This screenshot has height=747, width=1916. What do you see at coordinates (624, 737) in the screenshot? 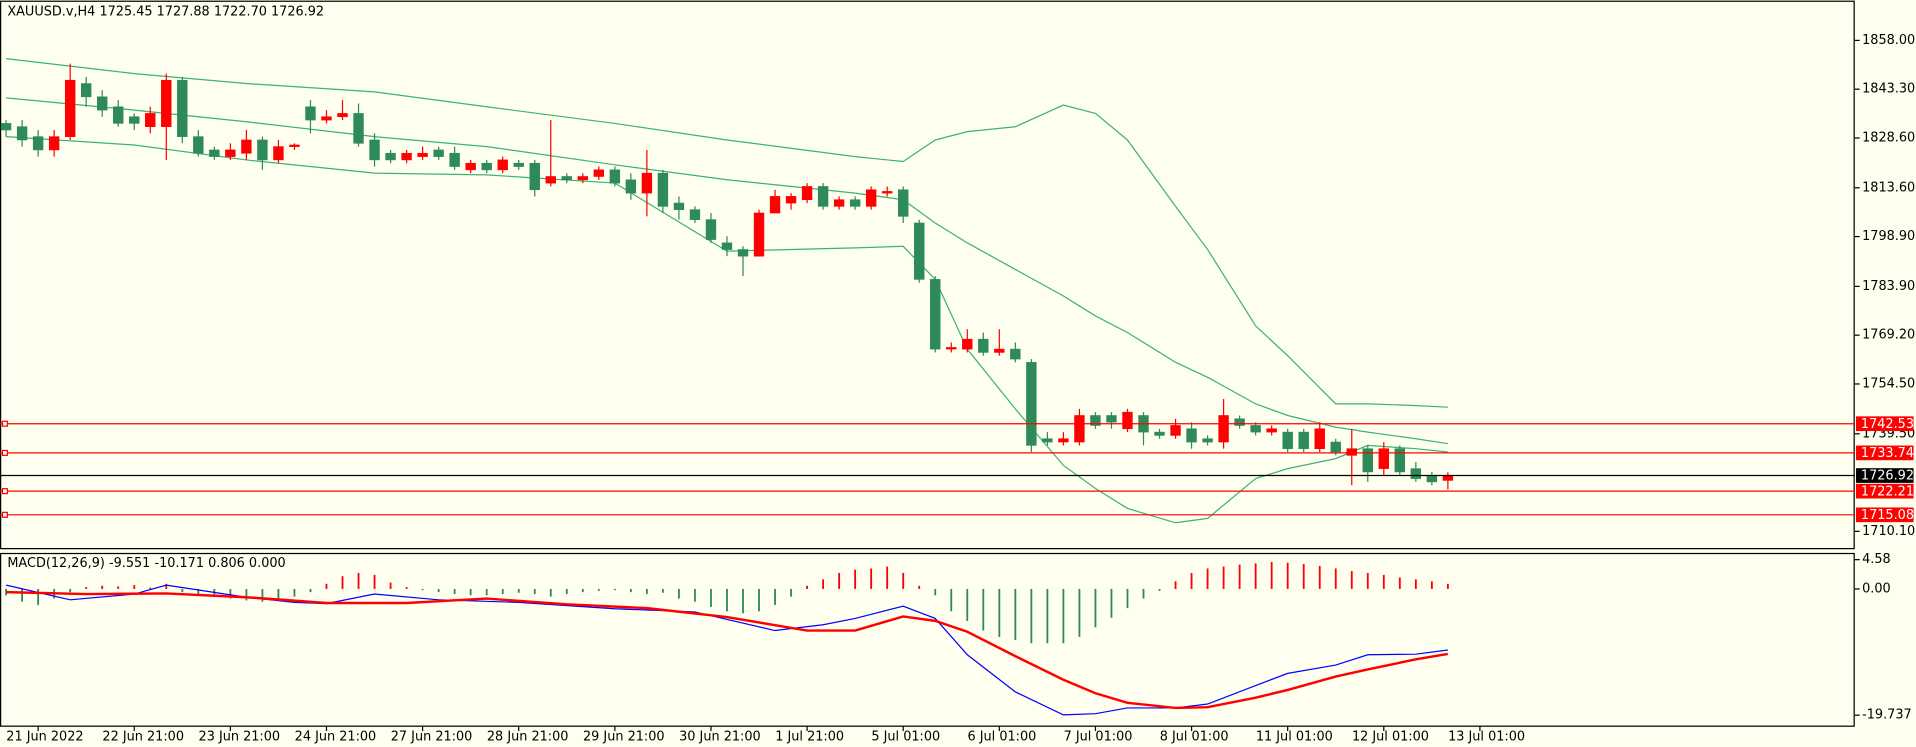
I see `x-tick-label: 29 Jun 21:00` at bounding box center [624, 737].